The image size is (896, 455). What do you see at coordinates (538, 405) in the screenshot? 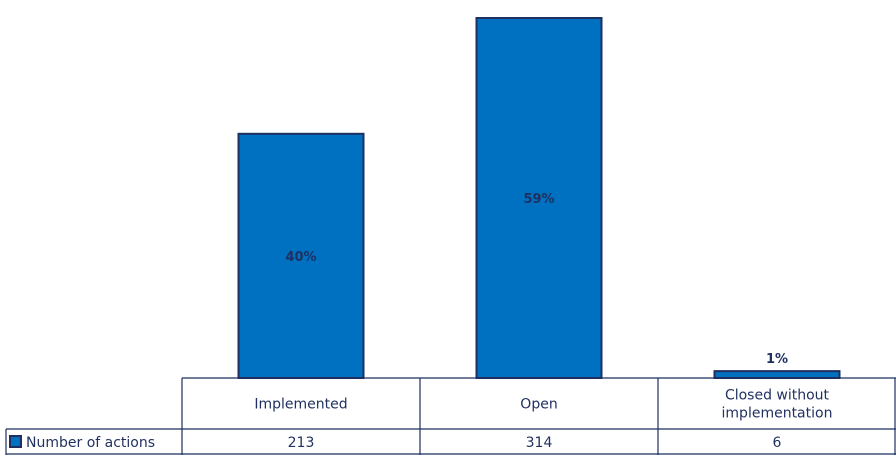
I see `category-label: Open` at bounding box center [538, 405].